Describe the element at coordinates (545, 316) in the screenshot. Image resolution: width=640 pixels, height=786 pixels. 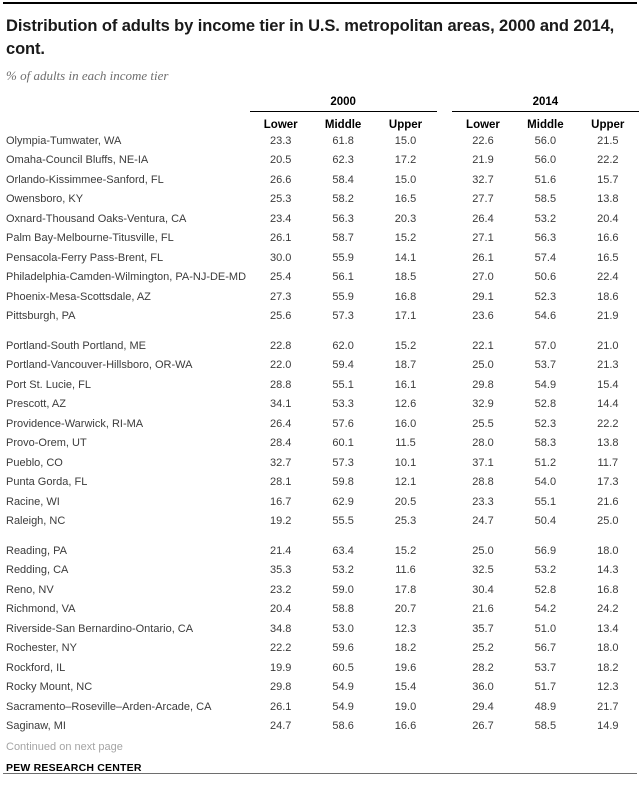
I see `value-2014: 54.6` at that location.